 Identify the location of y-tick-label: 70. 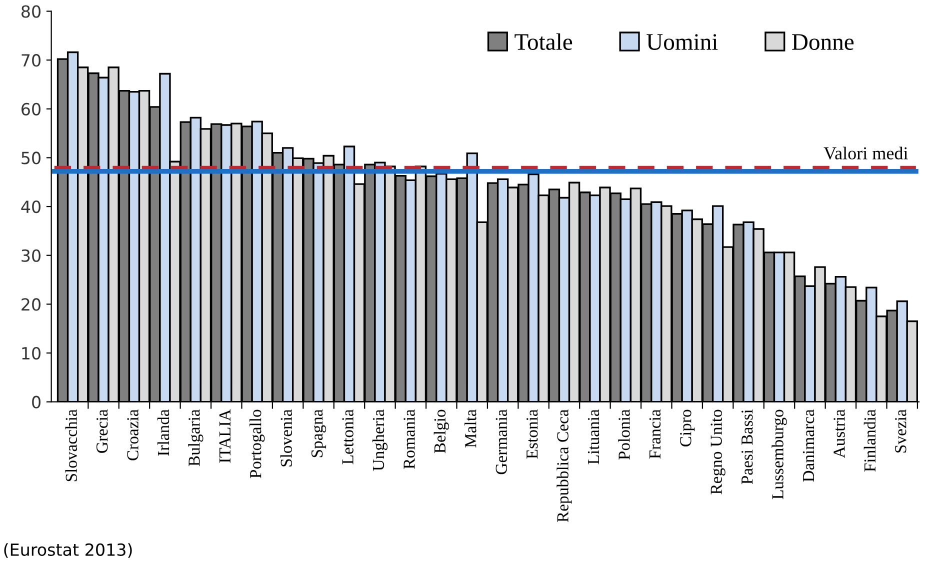
(31, 60).